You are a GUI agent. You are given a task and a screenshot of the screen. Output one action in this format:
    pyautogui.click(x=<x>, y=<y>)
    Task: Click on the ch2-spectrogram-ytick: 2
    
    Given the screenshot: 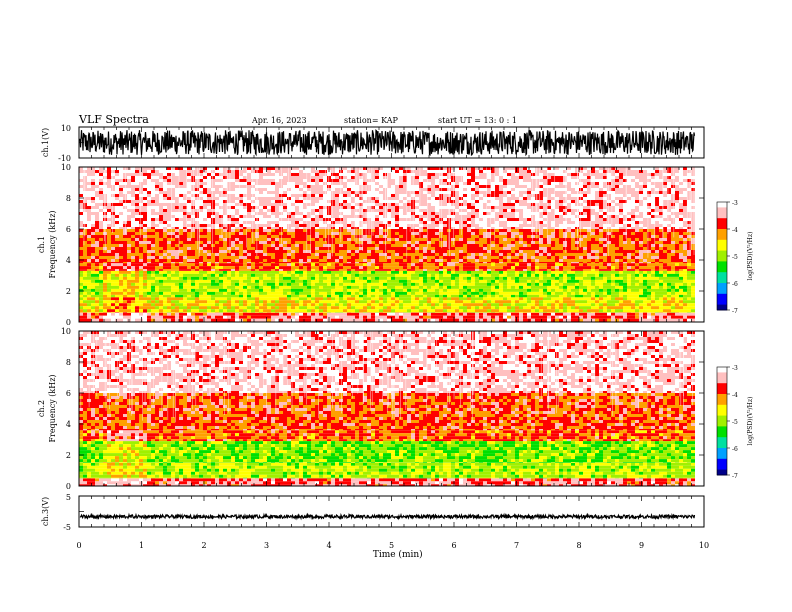 What is the action you would take?
    pyautogui.click(x=68, y=455)
    